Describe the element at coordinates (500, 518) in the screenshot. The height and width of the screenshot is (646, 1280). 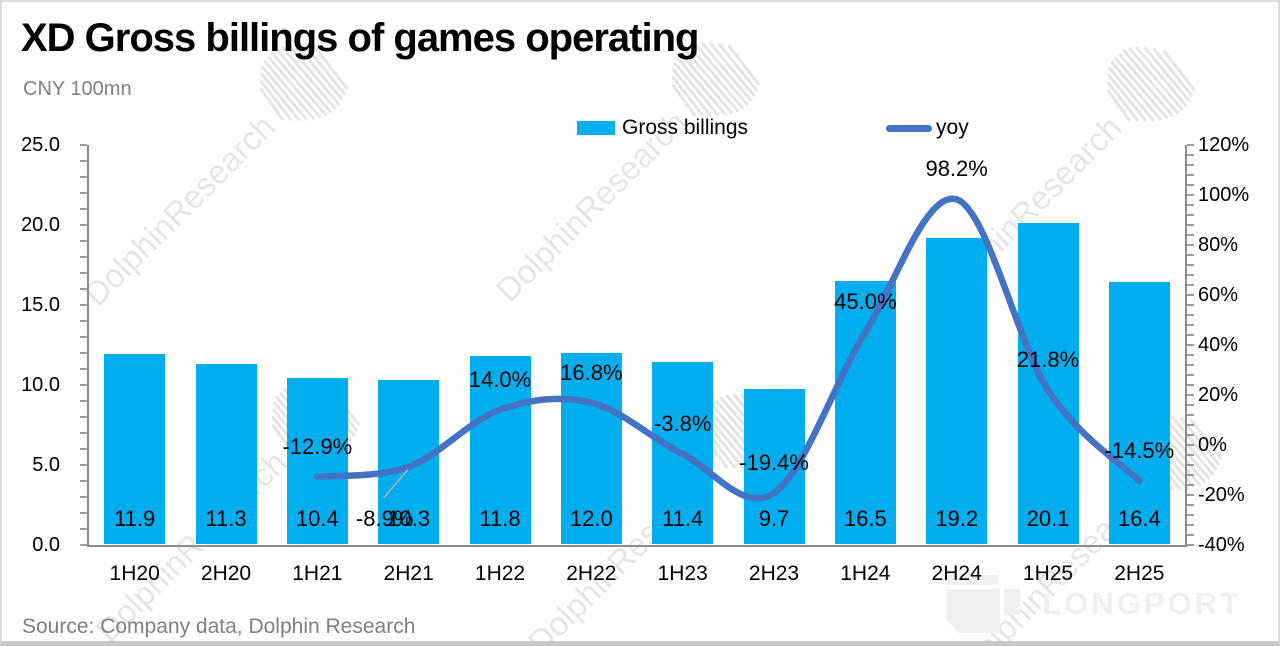
I see `bar-value-label: 11.8` at that location.